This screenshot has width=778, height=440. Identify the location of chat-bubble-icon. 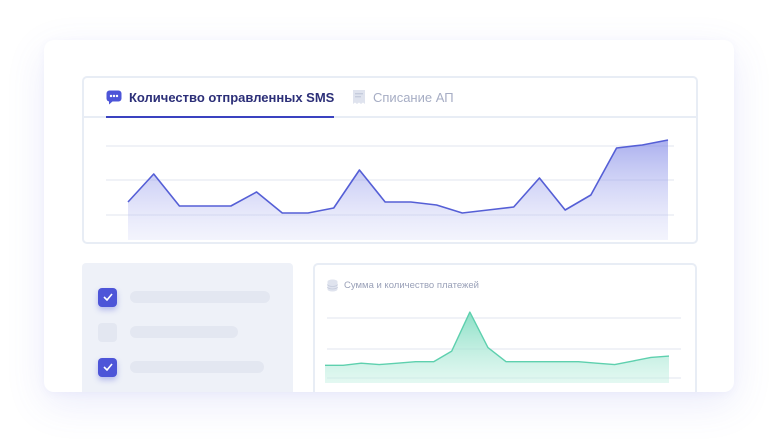
(114, 97).